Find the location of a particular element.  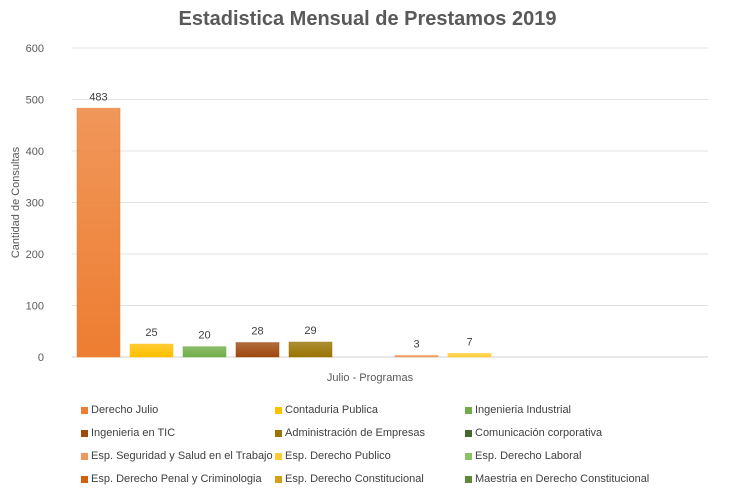

legend-label: Contaduria Publica is located at coordinates (331, 410).